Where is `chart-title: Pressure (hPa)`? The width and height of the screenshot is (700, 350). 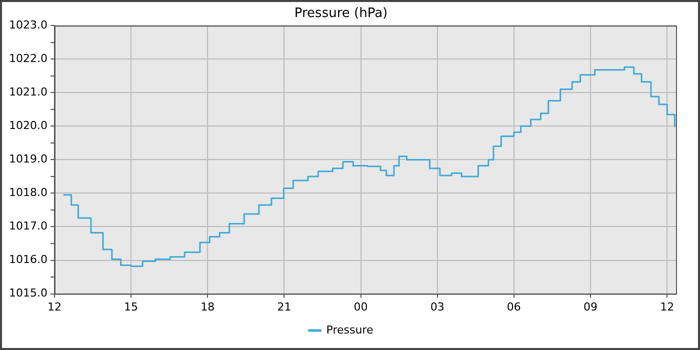
chart-title: Pressure (hPa) is located at coordinates (341, 14).